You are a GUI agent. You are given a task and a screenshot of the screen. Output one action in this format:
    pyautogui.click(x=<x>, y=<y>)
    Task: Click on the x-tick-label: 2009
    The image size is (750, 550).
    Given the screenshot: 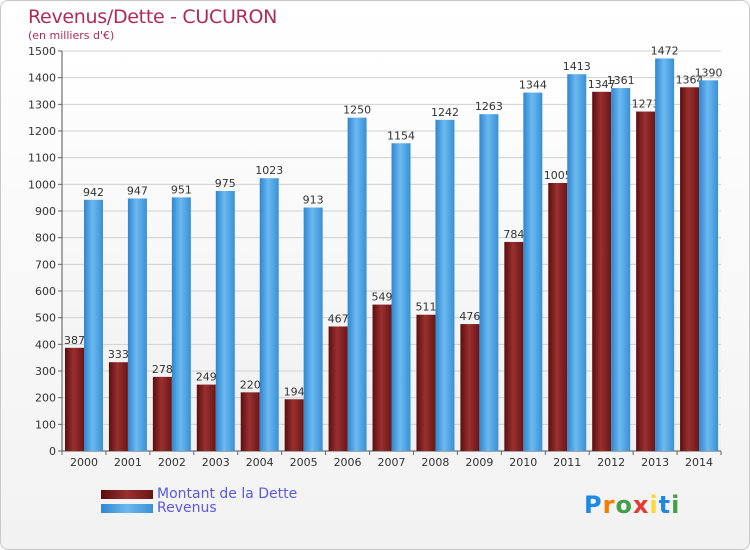 What is the action you would take?
    pyautogui.click(x=479, y=462)
    